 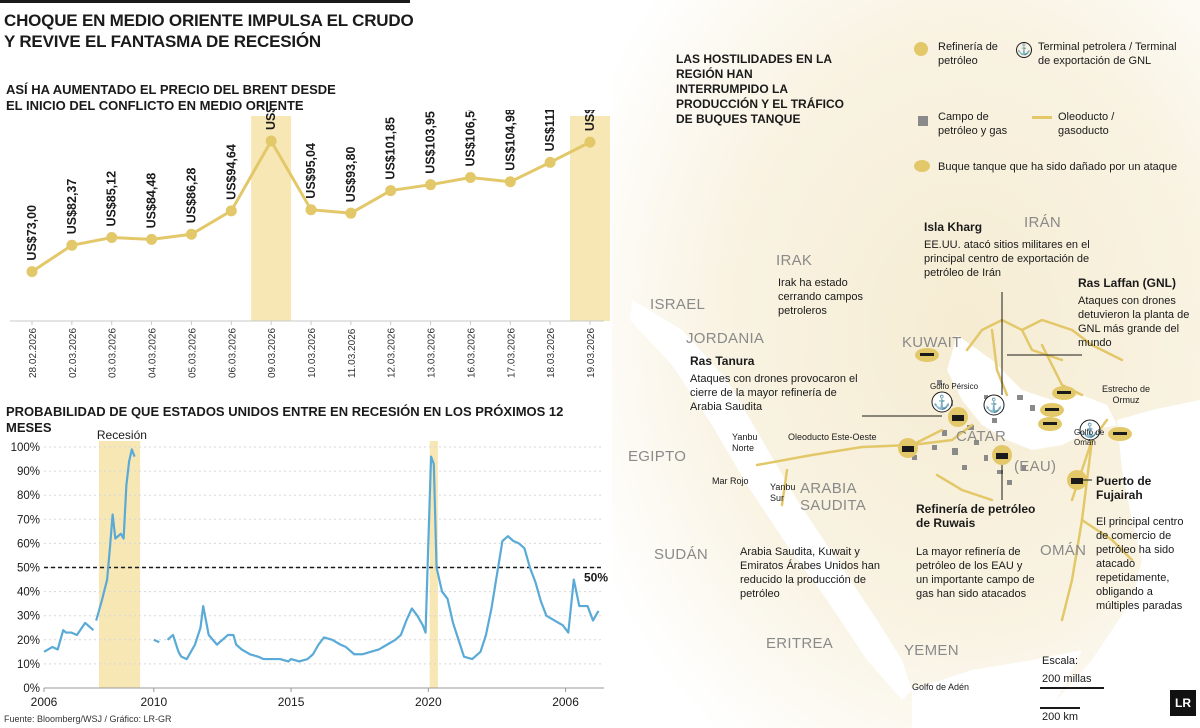 What do you see at coordinates (1086, 124) in the screenshot?
I see `legend-pipeline: Oleoducto / gasoducto` at bounding box center [1086, 124].